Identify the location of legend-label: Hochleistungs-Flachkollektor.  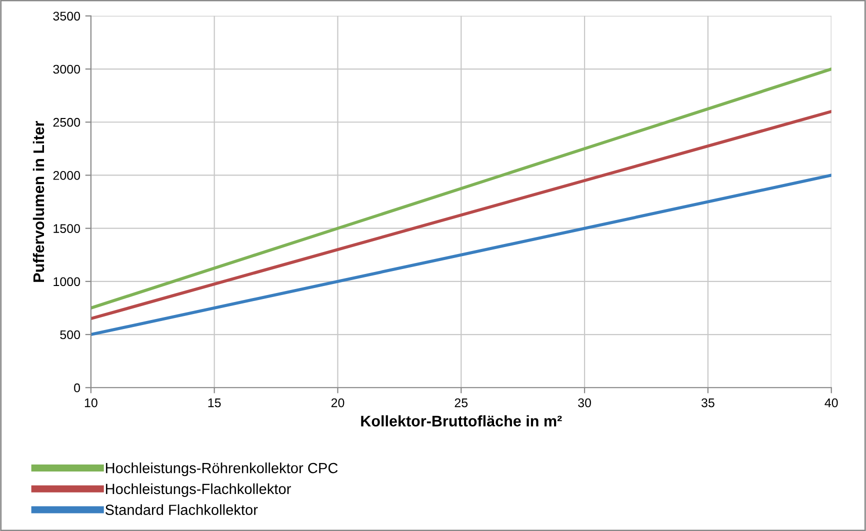
(198, 490).